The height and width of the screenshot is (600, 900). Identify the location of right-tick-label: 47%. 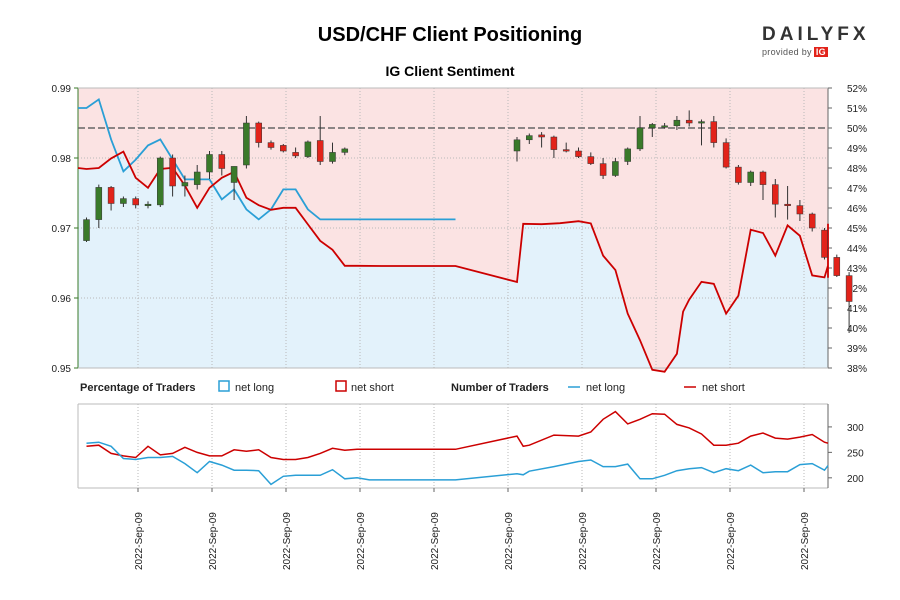
(857, 189).